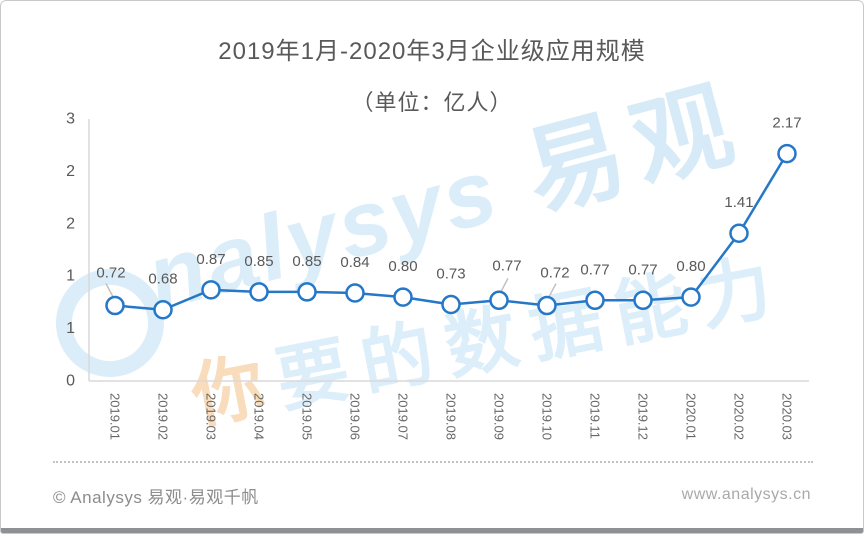  I want to click on x-category-label: 2020.03, so click(787, 416).